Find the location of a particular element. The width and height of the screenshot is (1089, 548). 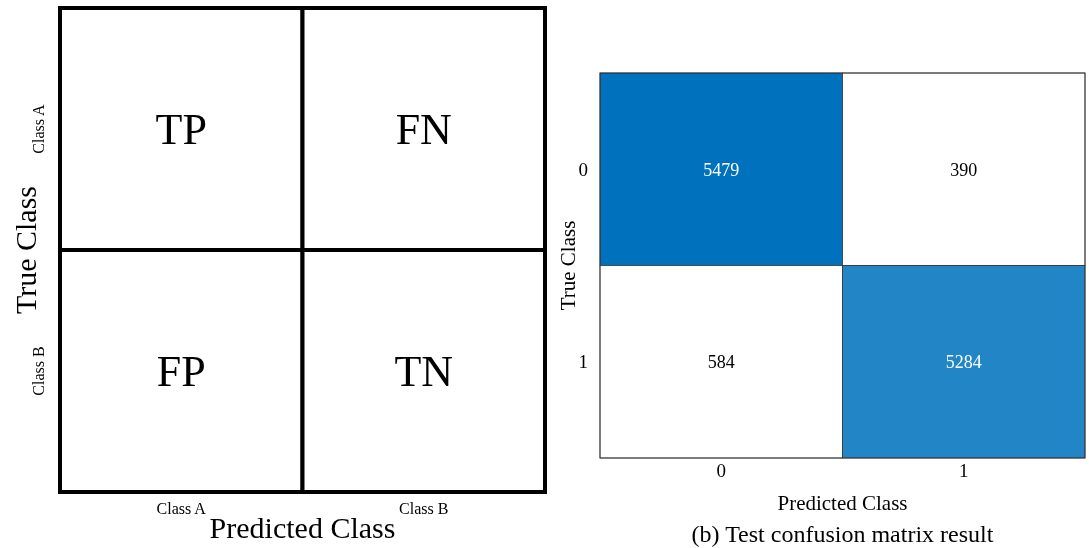

data-label: 390 is located at coordinates (964, 169).